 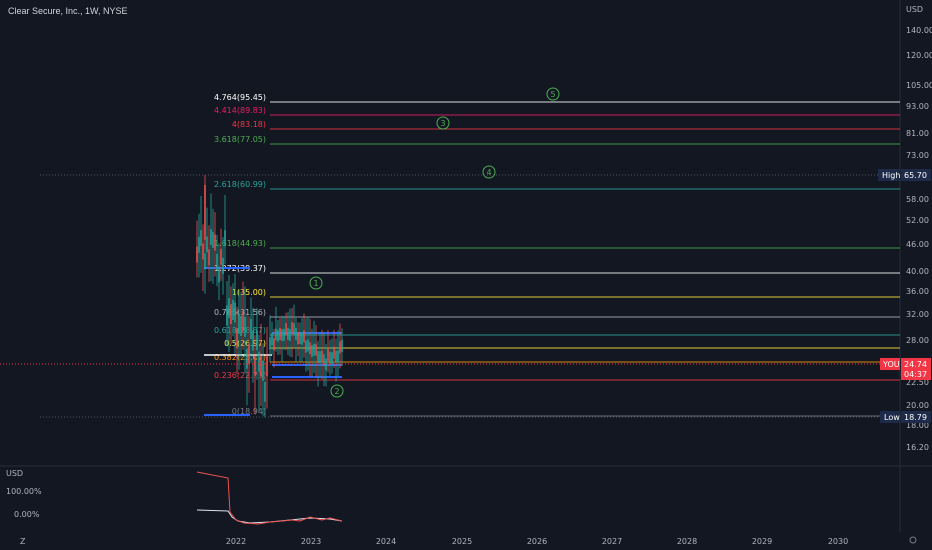 I want to click on time-axis: 2022 2023 2024 2025 2026 2027 2028 2029 2030, so click(x=537, y=541).